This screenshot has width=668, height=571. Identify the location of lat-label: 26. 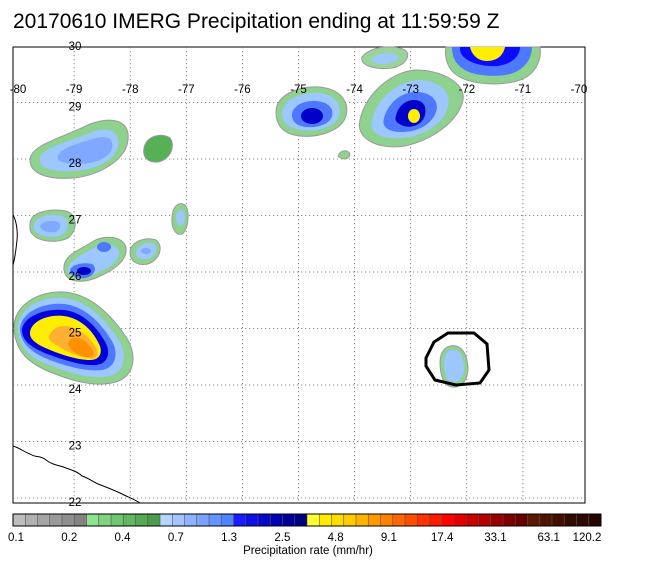
(75, 277).